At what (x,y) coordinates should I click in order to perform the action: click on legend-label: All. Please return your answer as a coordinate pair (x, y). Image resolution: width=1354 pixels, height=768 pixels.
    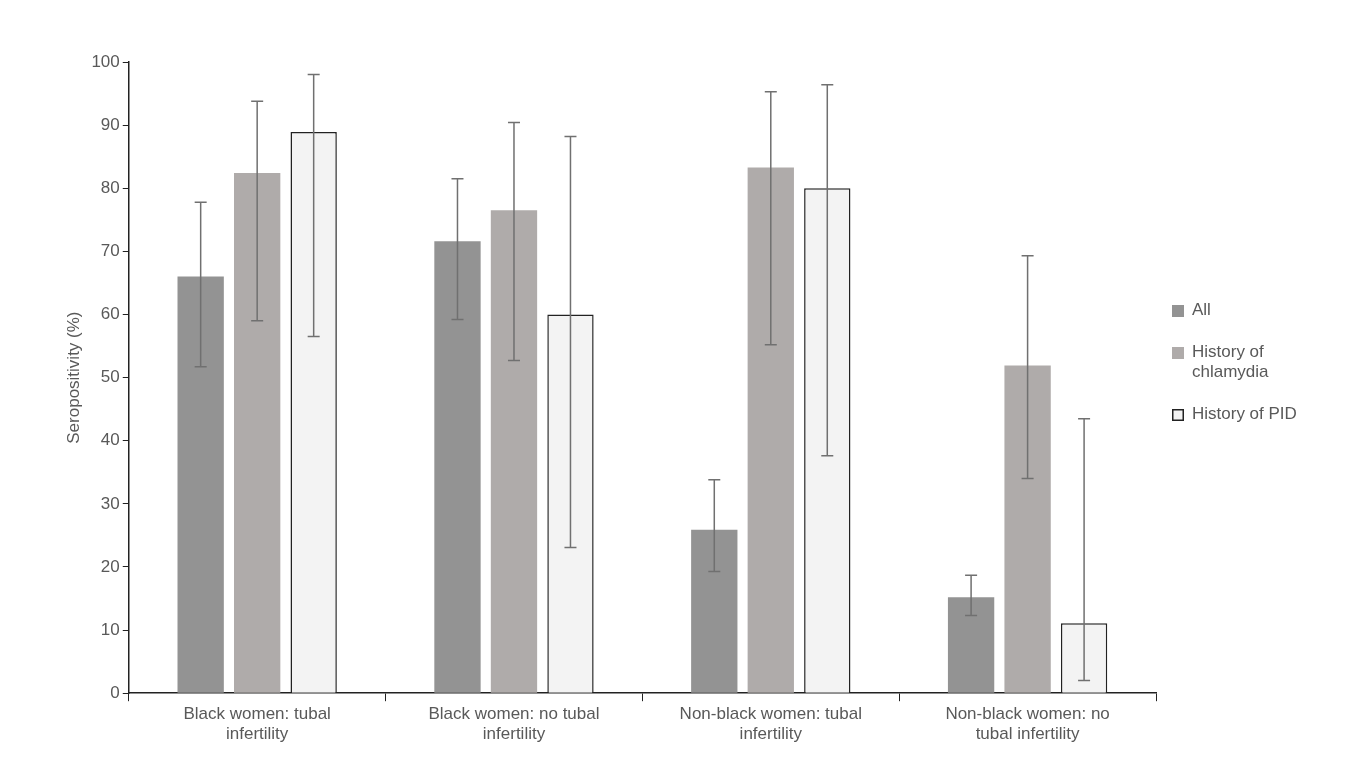
    Looking at the image, I should click on (1201, 310).